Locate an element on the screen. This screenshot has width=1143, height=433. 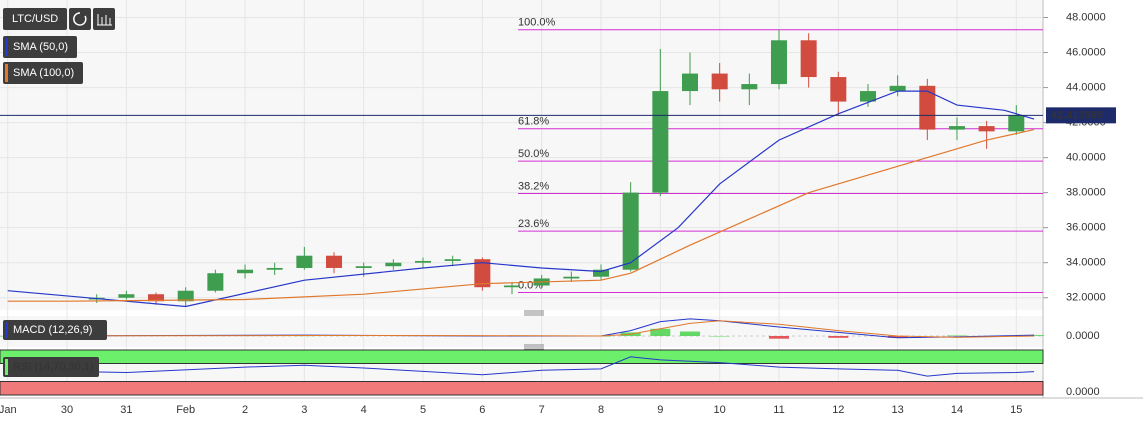
x-tick-label: 15 is located at coordinates (1016, 410).